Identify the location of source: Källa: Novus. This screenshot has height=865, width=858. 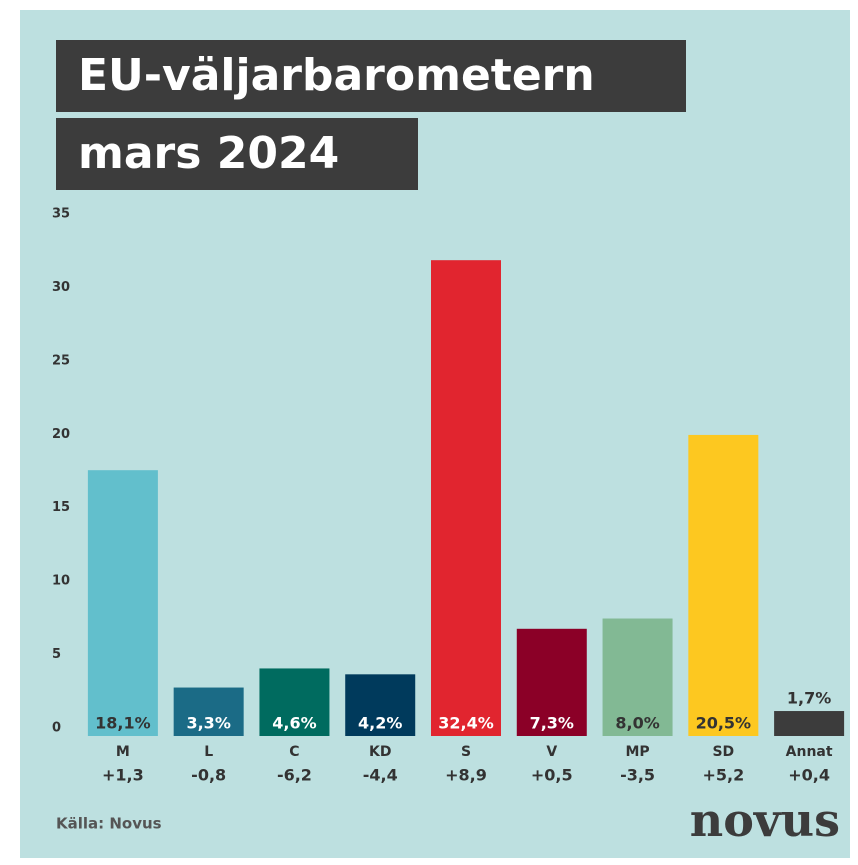
(109, 824).